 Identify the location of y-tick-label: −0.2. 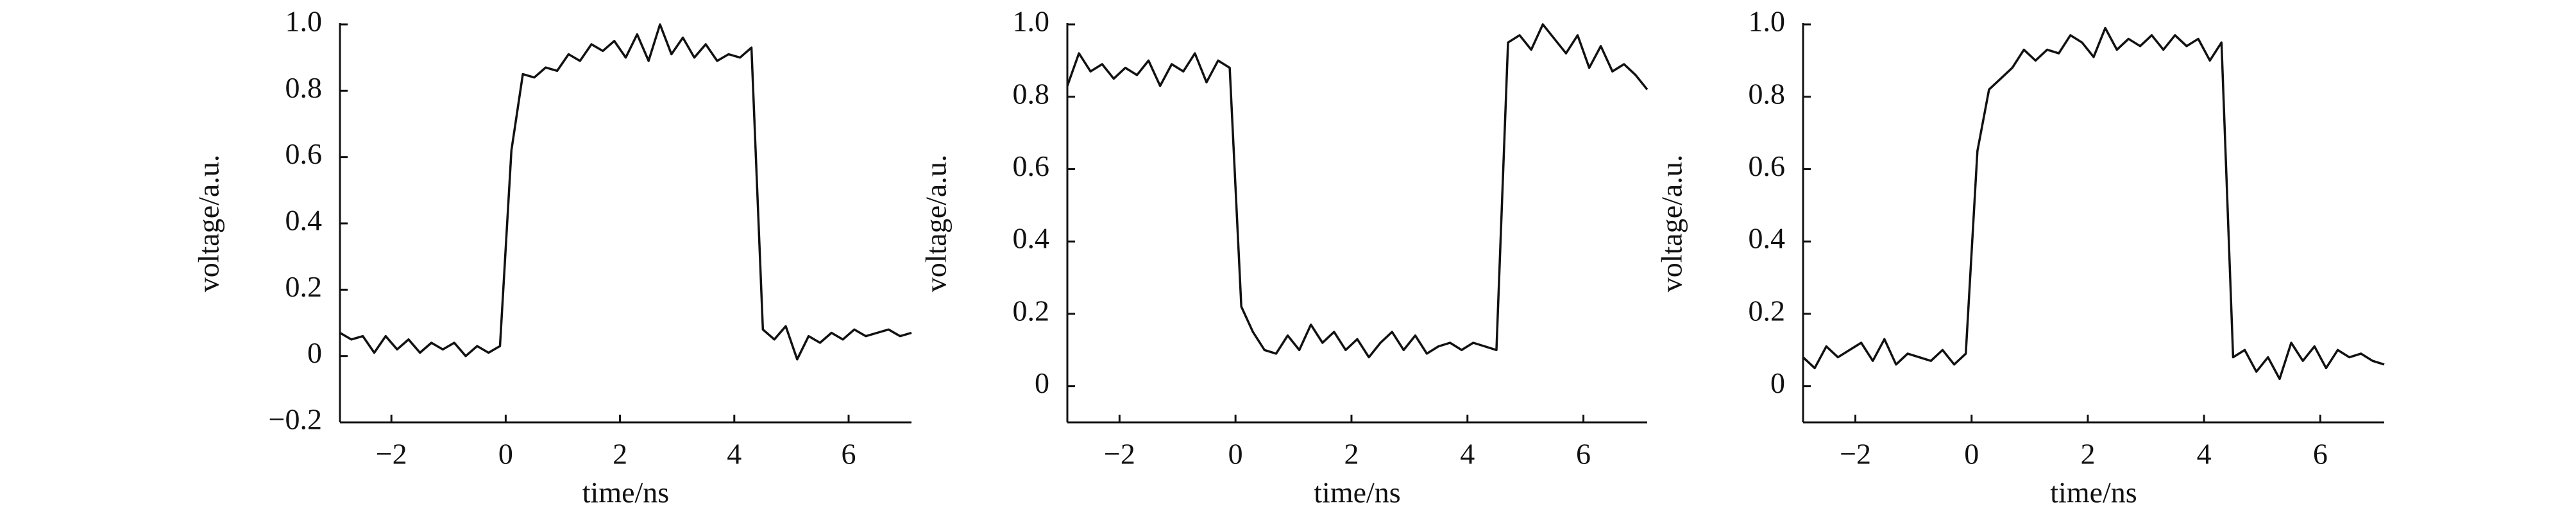
(295, 419).